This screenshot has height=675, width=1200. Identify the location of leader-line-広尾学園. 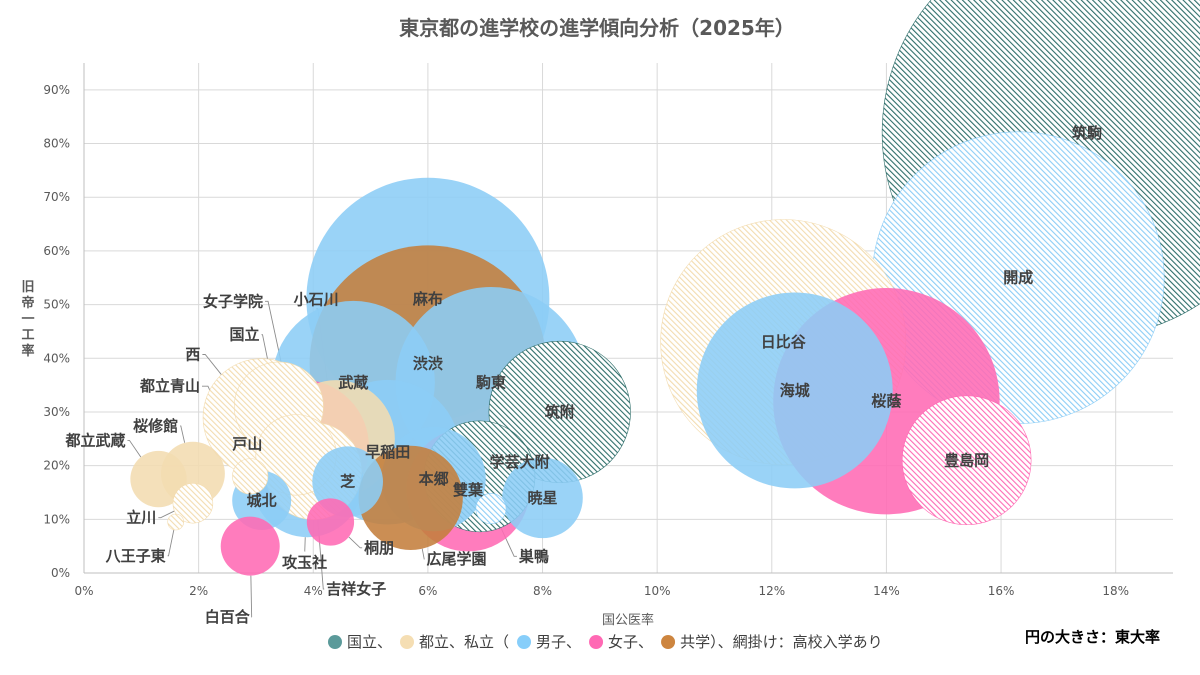
(423, 554).